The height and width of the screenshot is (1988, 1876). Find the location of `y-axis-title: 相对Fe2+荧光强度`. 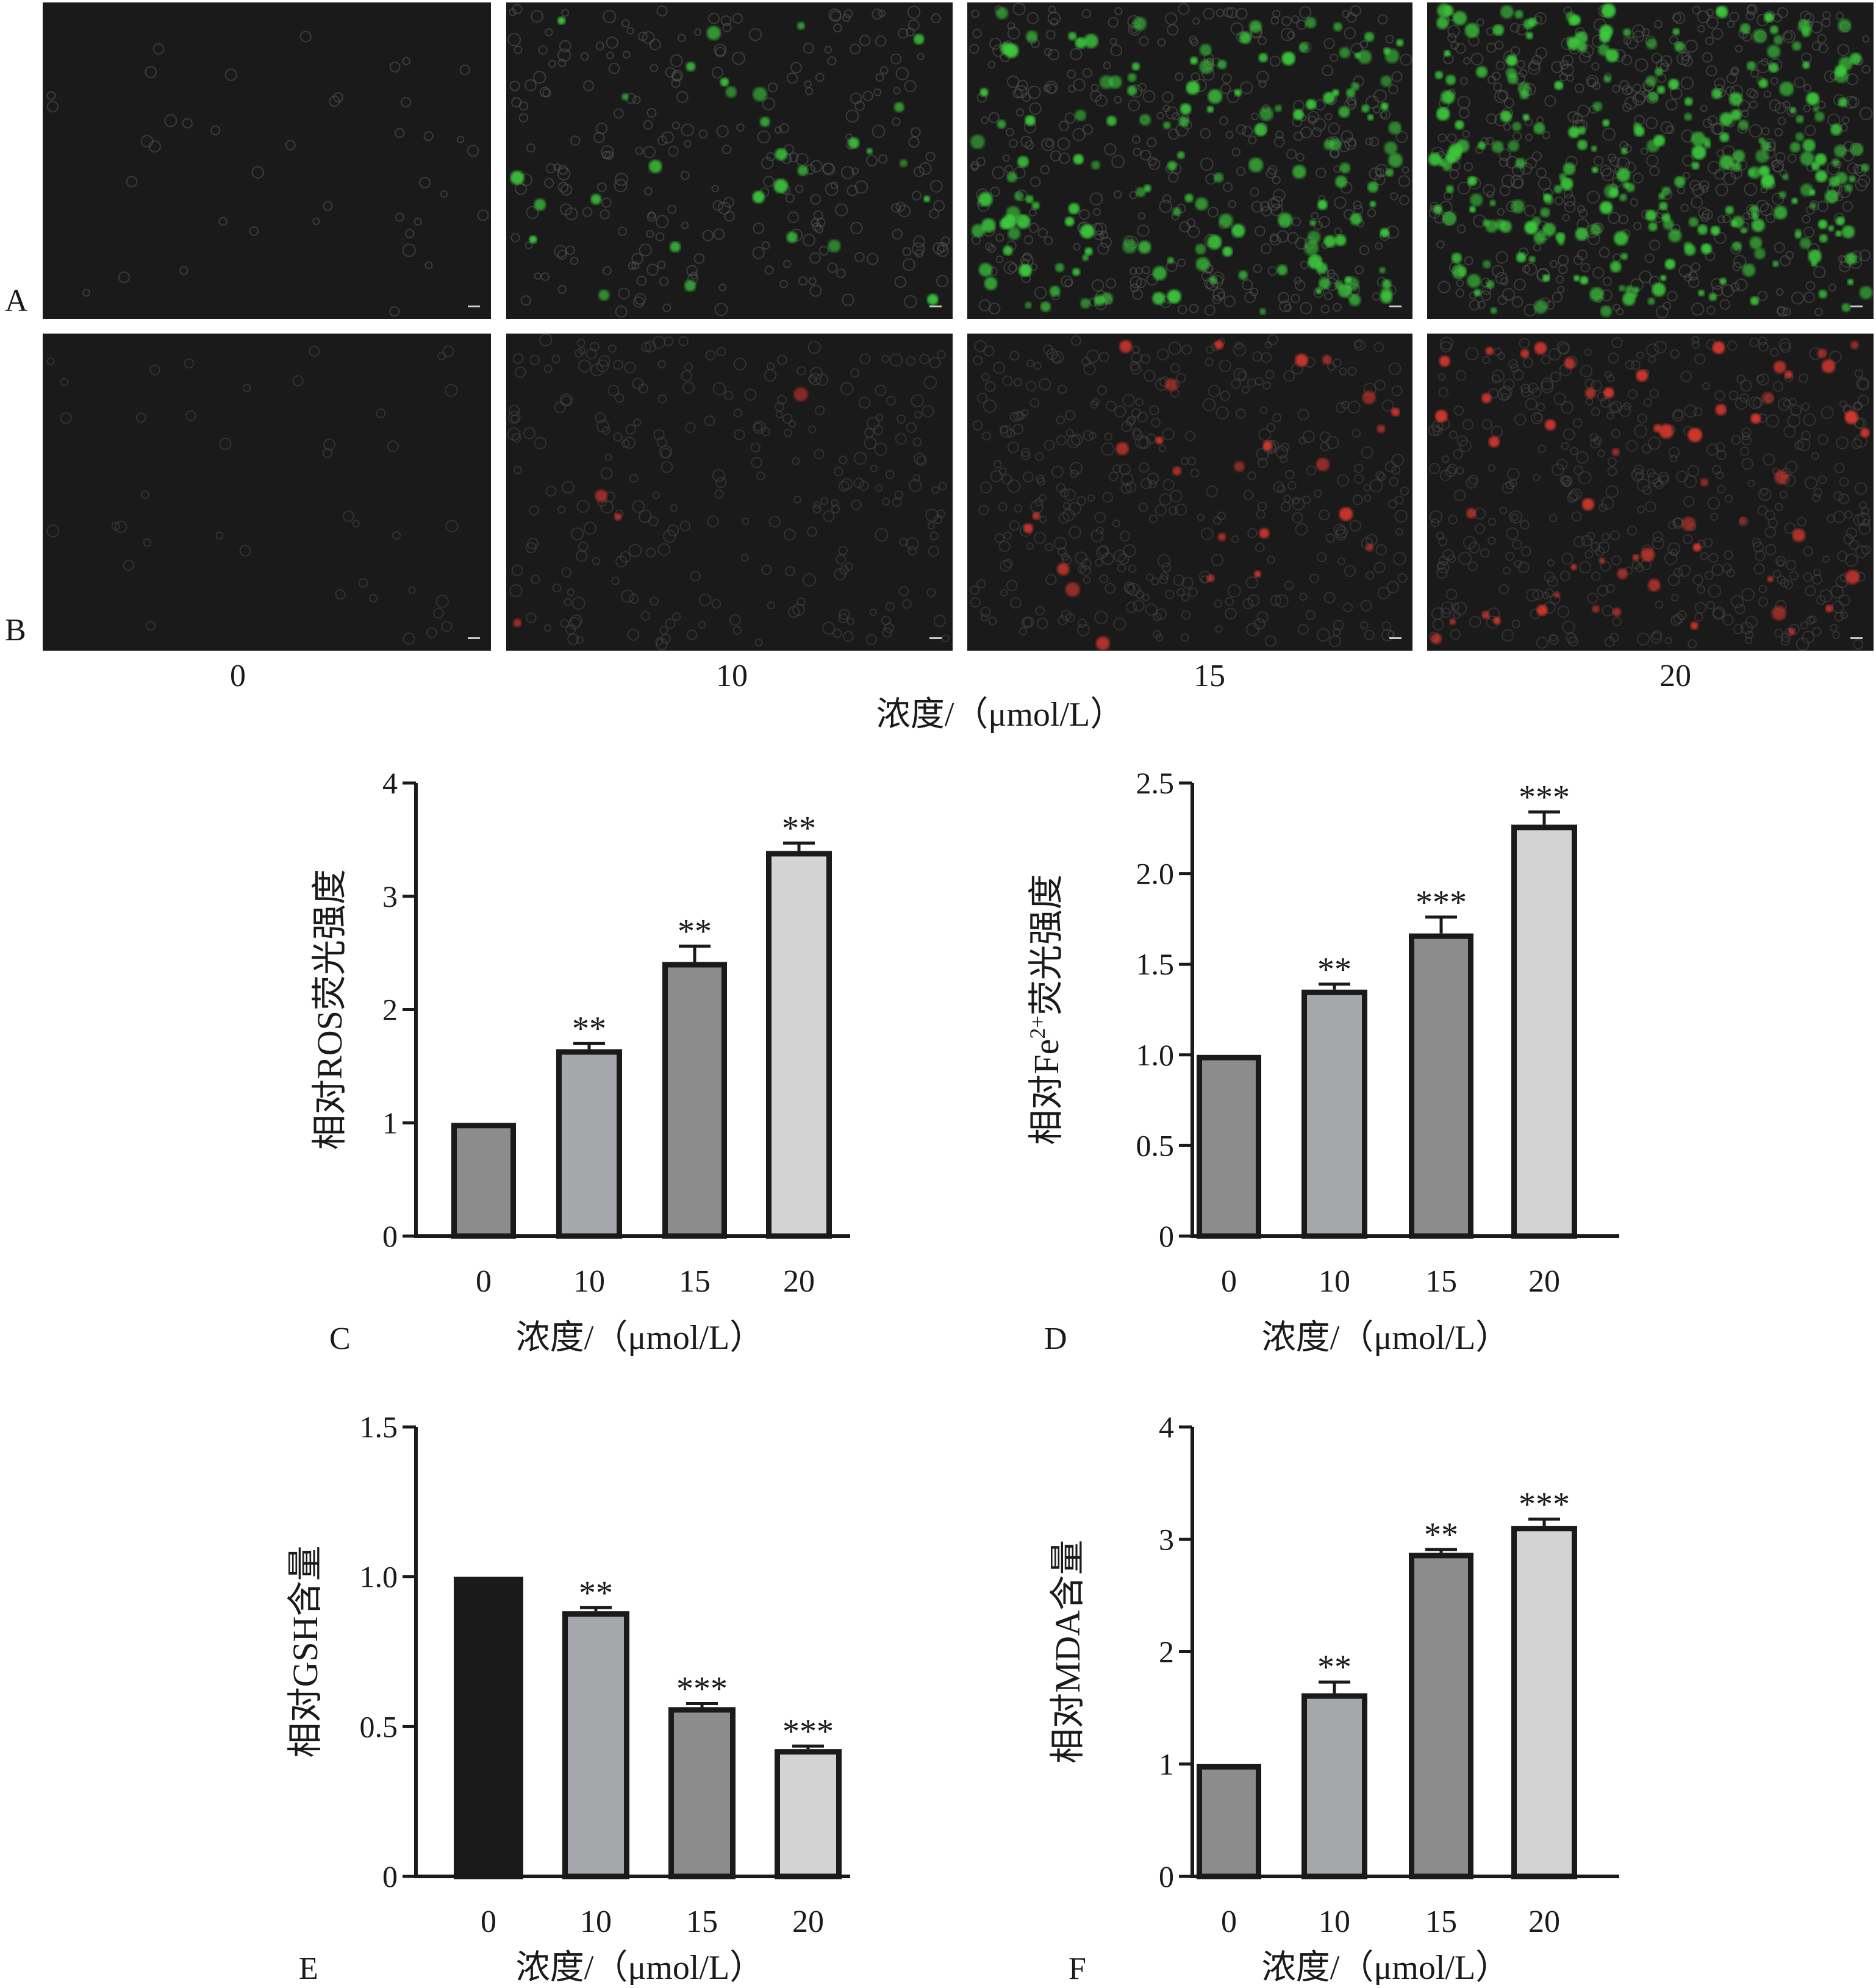

y-axis-title: 相对Fe2+荧光强度 is located at coordinates (1045, 1009).